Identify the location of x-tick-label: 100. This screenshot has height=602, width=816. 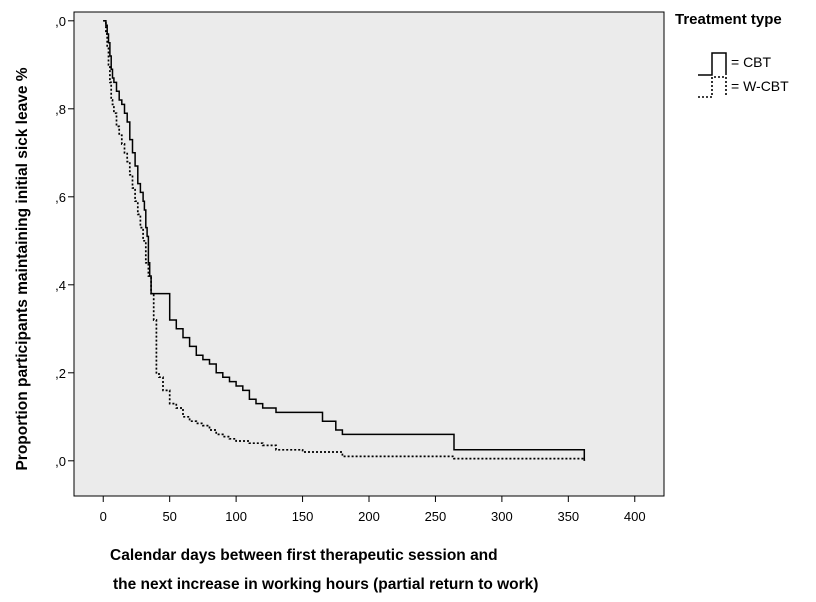
(236, 516).